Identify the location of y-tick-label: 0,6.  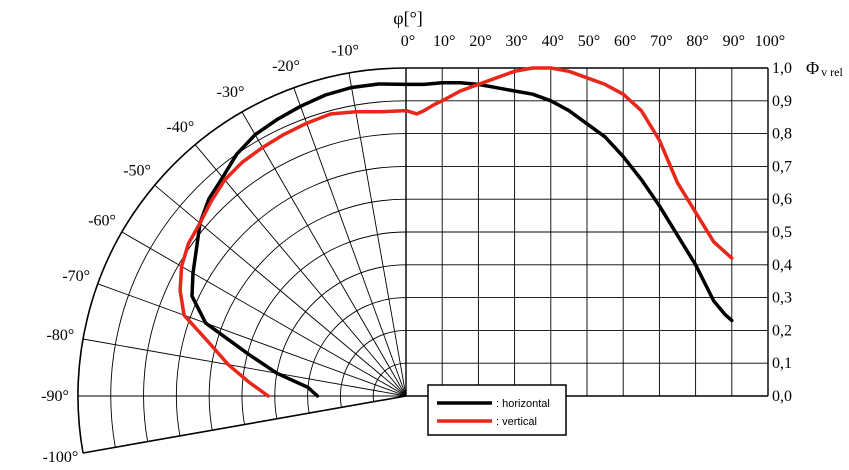
(782, 199).